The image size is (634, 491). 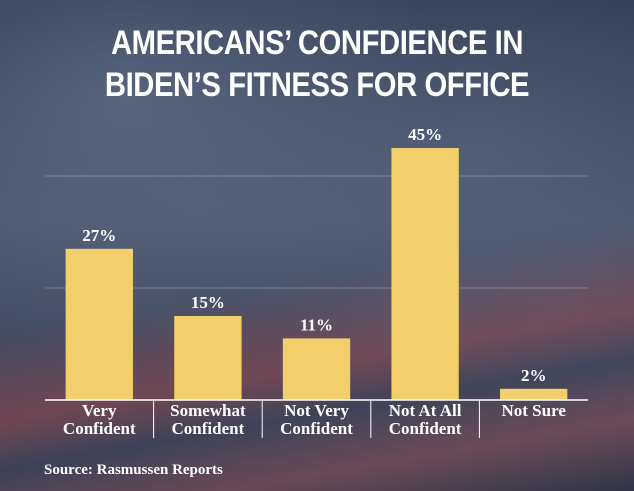 What do you see at coordinates (425, 134) in the screenshot?
I see `value-label: 45%` at bounding box center [425, 134].